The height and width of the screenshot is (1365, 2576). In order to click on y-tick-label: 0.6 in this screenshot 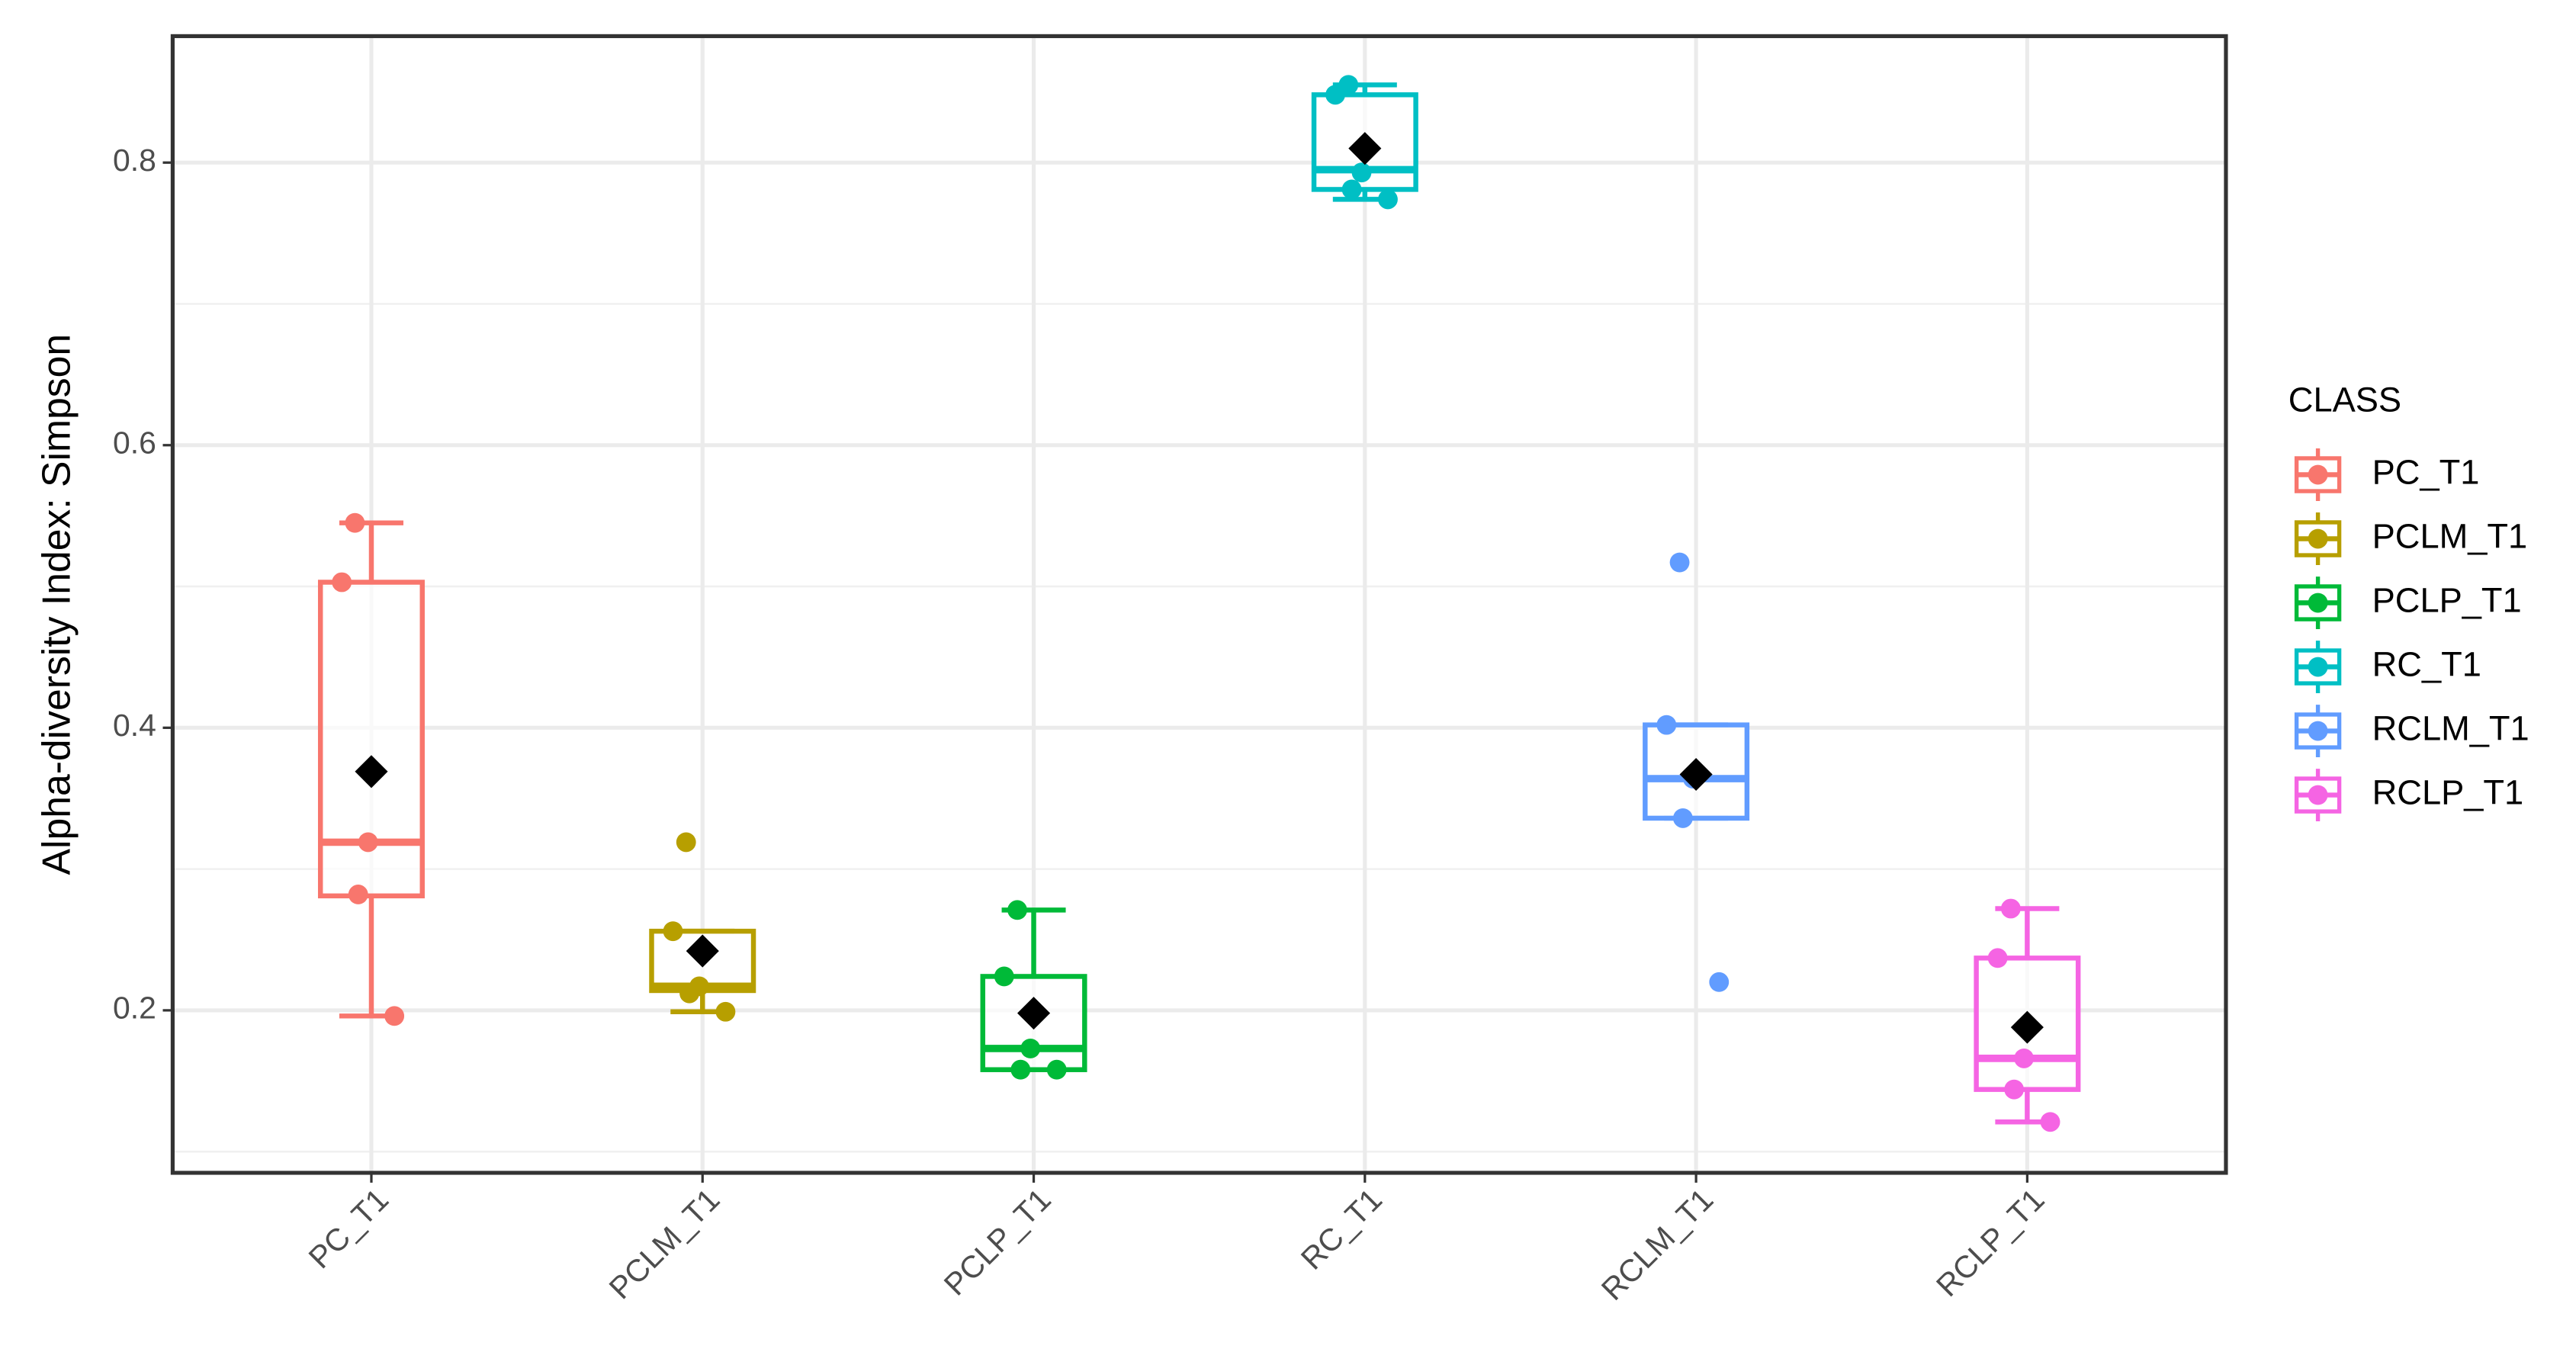, I will do `click(134, 443)`.